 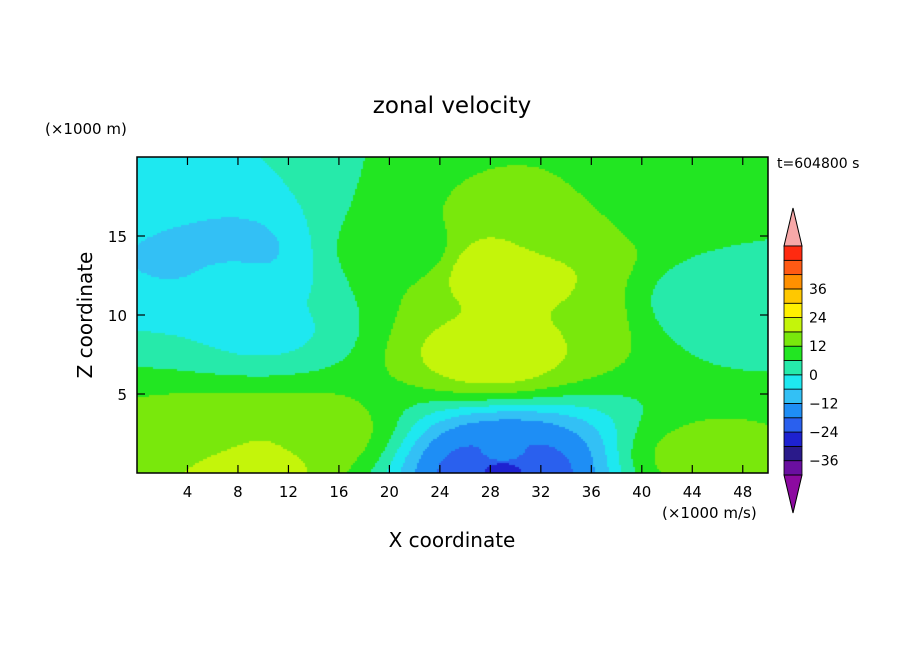 What do you see at coordinates (188, 492) in the screenshot?
I see `x-tick-label: 4` at bounding box center [188, 492].